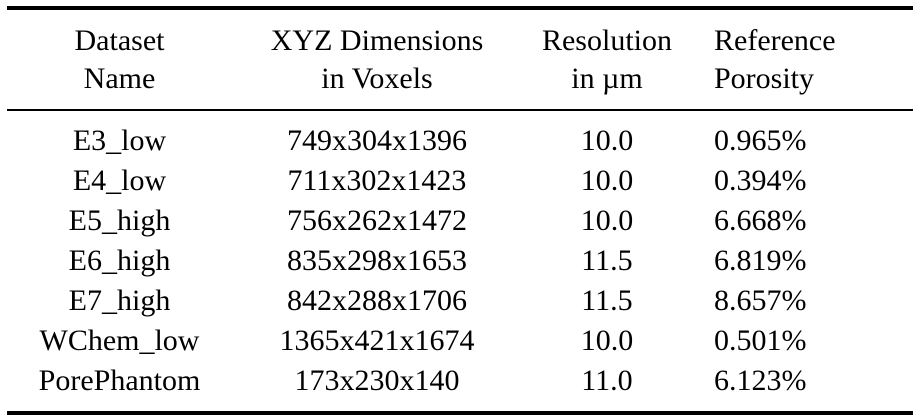  Describe the element at coordinates (119, 78) in the screenshot. I see `header-line: Name` at that location.